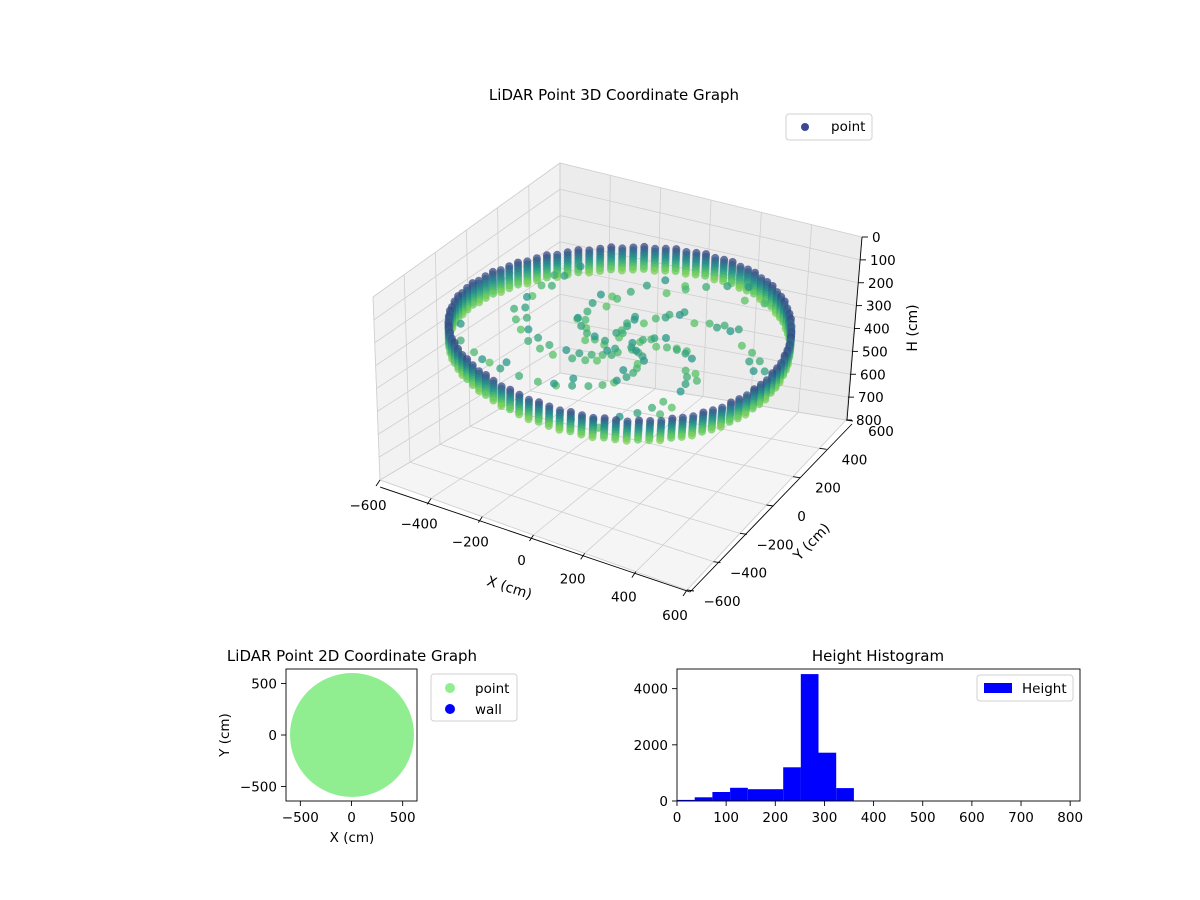 Image resolution: width=1200 pixels, height=900 pixels. Describe the element at coordinates (488, 710) in the screenshot. I see `legend-wall-label: wall` at that location.